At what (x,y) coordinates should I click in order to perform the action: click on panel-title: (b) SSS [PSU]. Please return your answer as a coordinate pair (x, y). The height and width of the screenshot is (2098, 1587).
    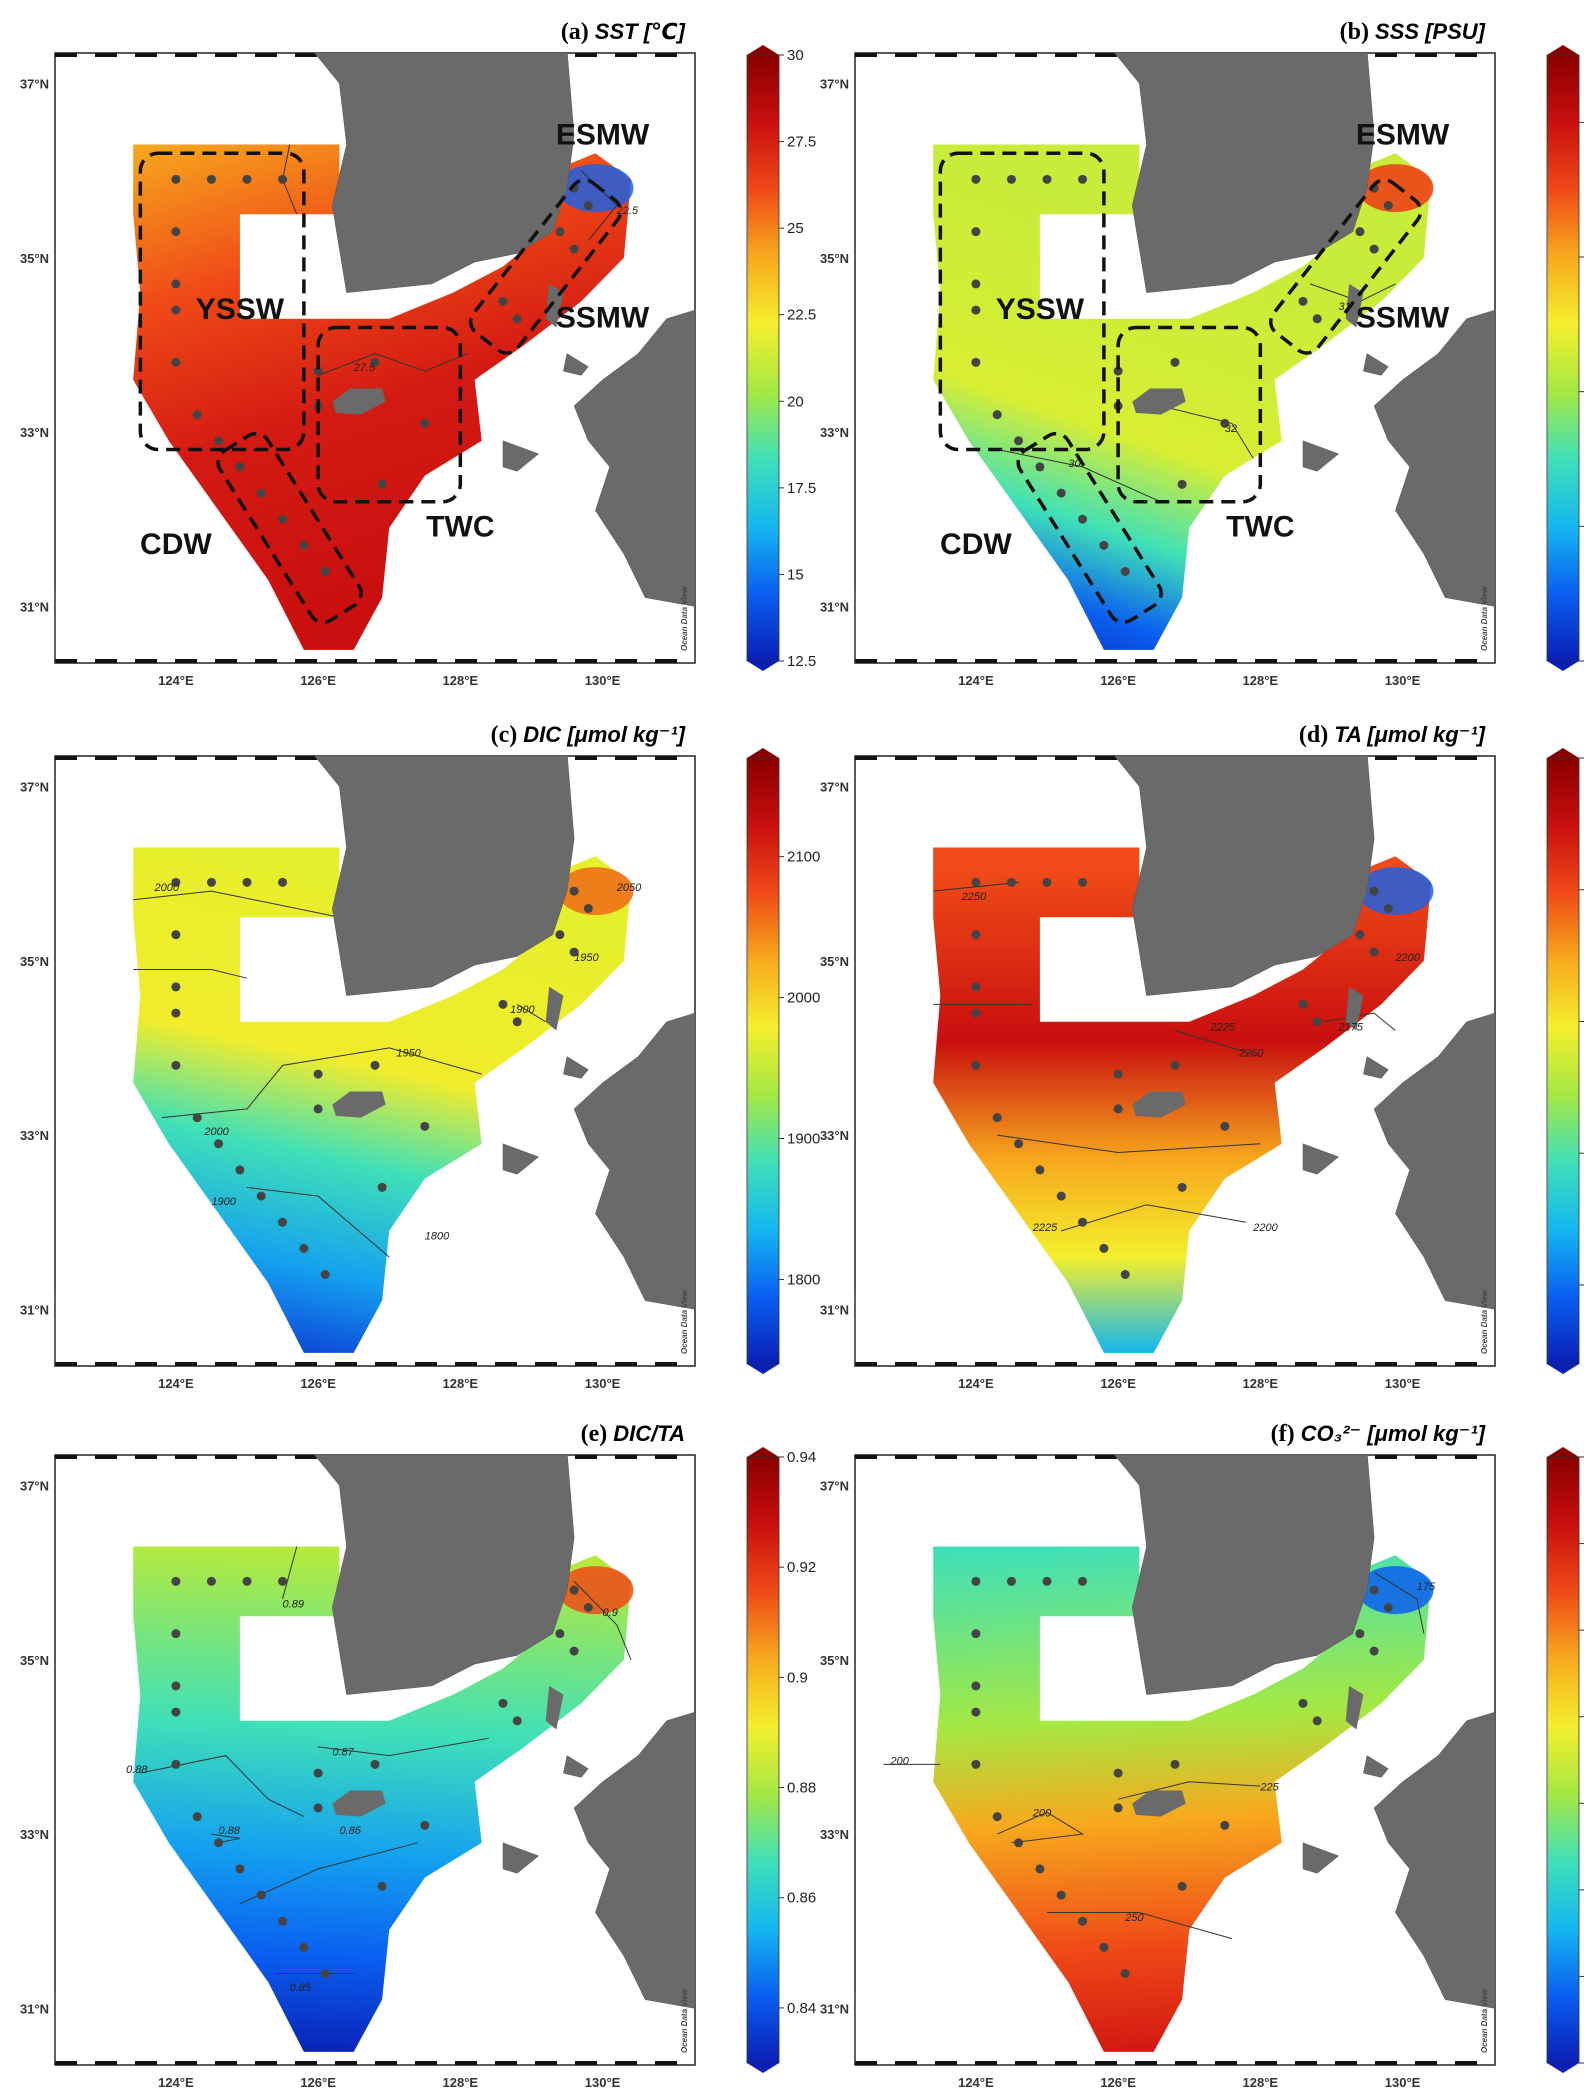
    Looking at the image, I should click on (1413, 32).